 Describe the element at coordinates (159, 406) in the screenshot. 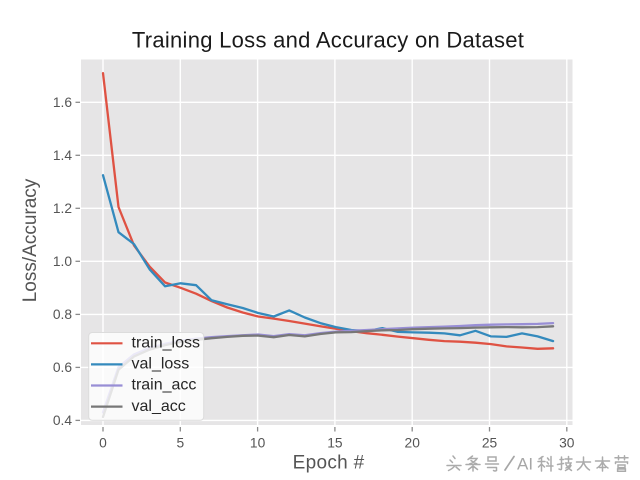

I see `svg-text: val_acc` at that location.